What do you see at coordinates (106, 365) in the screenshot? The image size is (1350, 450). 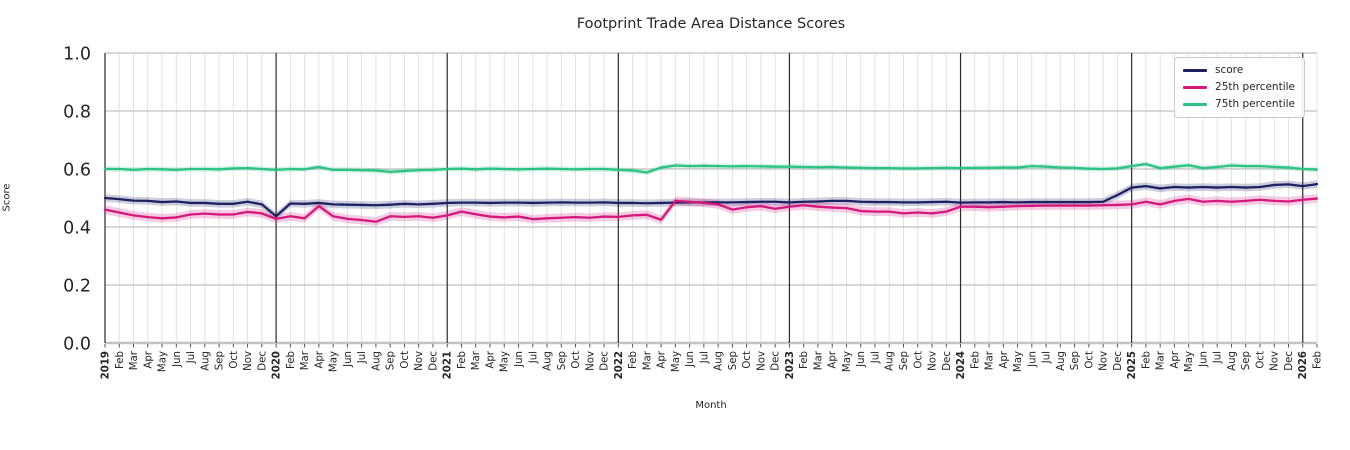 I see `x-tick-label: 2019` at bounding box center [106, 365].